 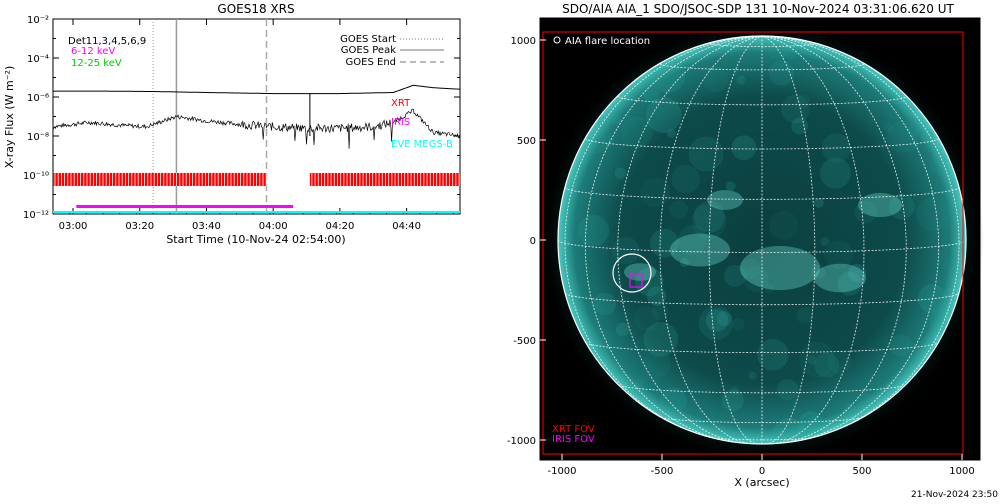 What do you see at coordinates (561, 471) in the screenshot?
I see `image-x-tick-label: -1000` at bounding box center [561, 471].